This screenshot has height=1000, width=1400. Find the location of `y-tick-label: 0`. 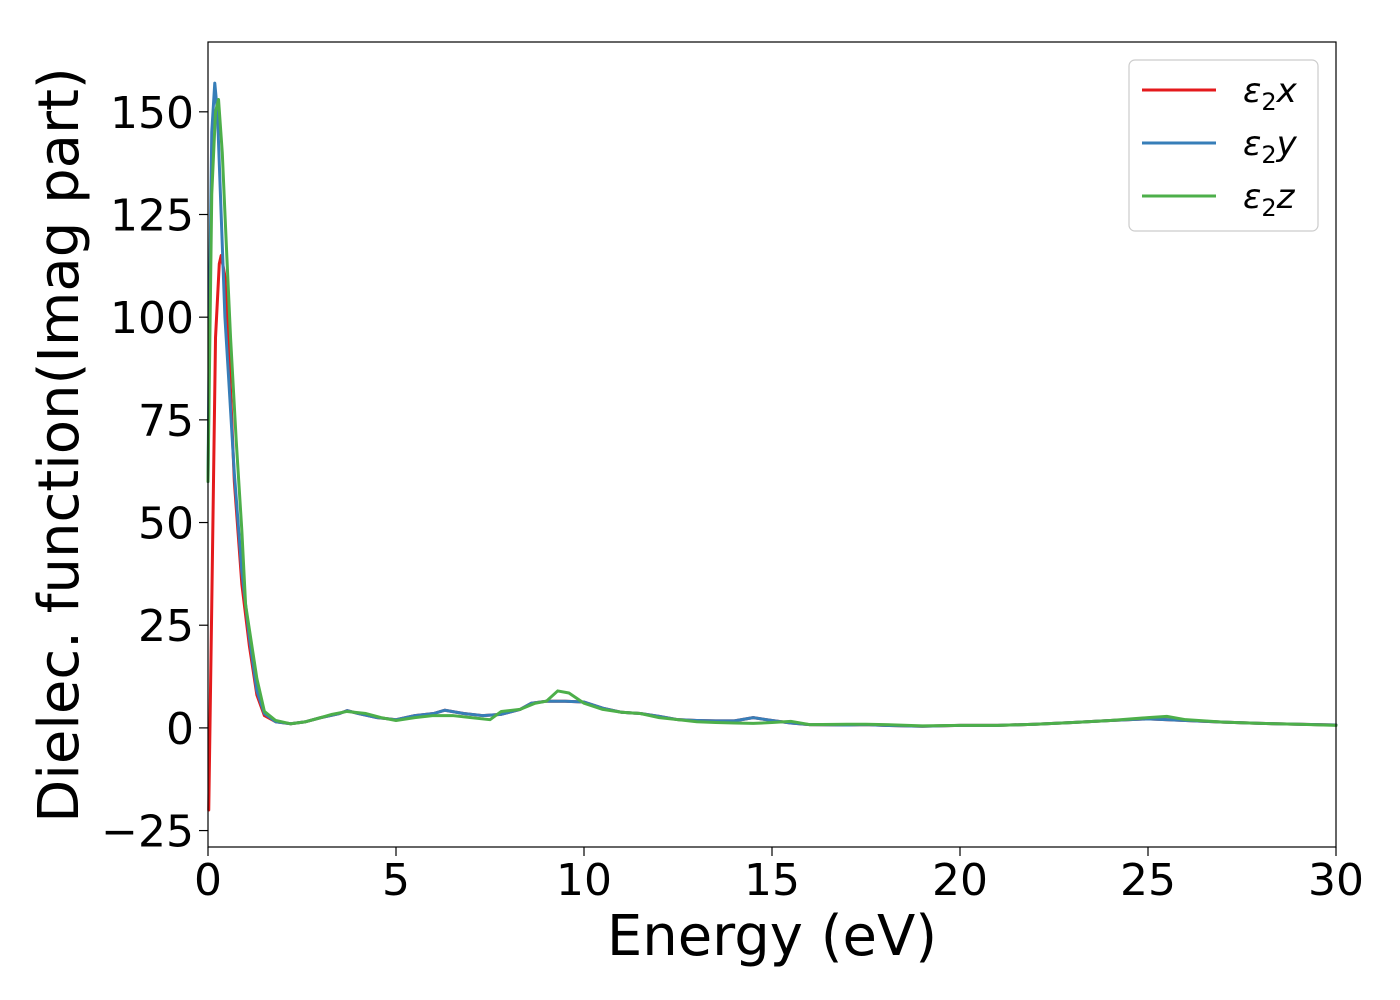

y-tick-label: 0 is located at coordinates (180, 729).